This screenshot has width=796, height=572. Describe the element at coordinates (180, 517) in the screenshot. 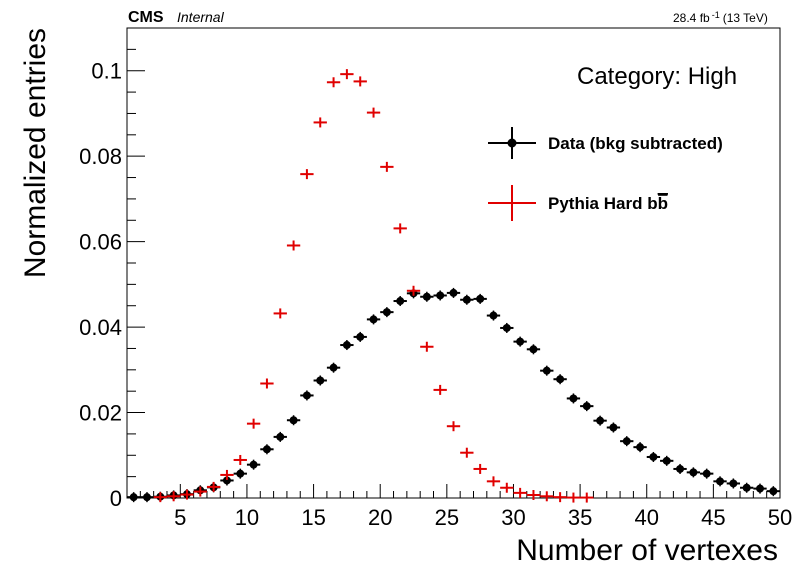

I see `x-tick-label: 5` at that location.